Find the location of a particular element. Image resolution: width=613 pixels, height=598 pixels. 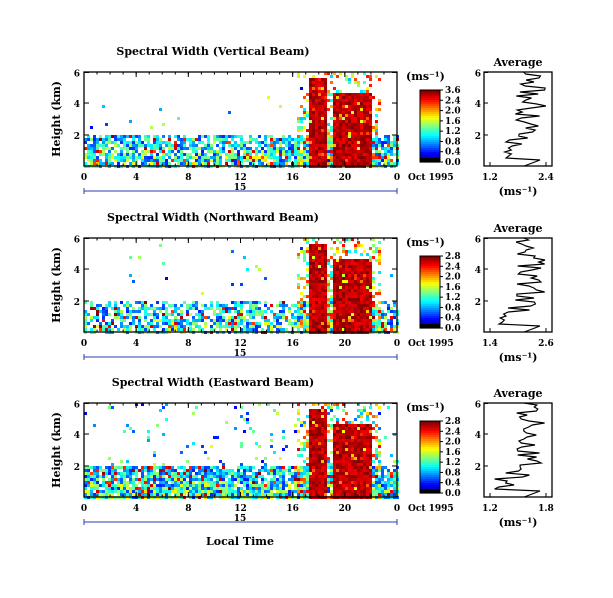

average-x-axis-label: (ms⁻¹) is located at coordinates (518, 191).